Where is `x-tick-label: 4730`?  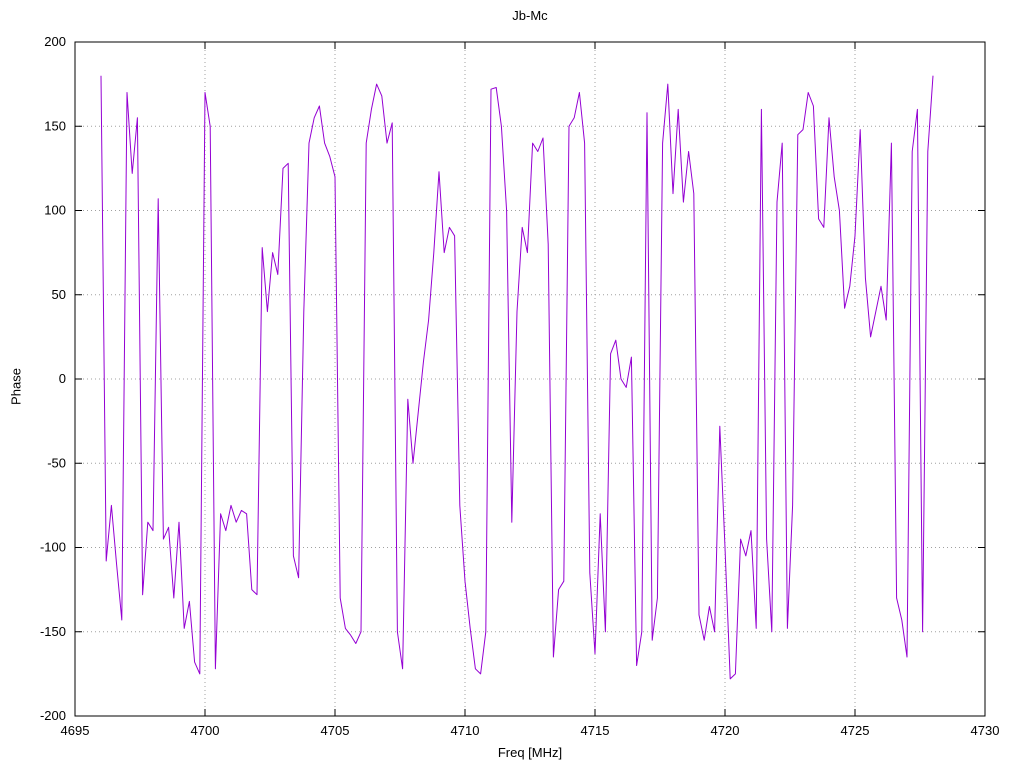
x-tick-label: 4730 is located at coordinates (985, 730).